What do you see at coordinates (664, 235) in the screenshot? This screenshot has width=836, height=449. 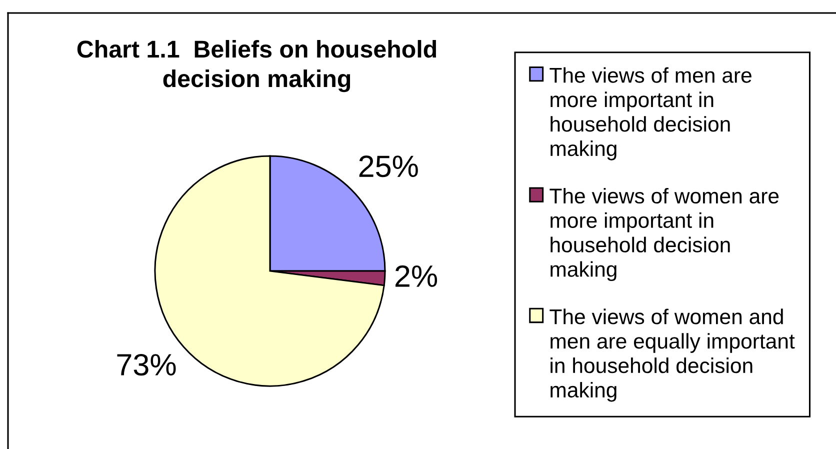 I see `legend-label: The views of women are more important in household decision making` at bounding box center [664, 235].